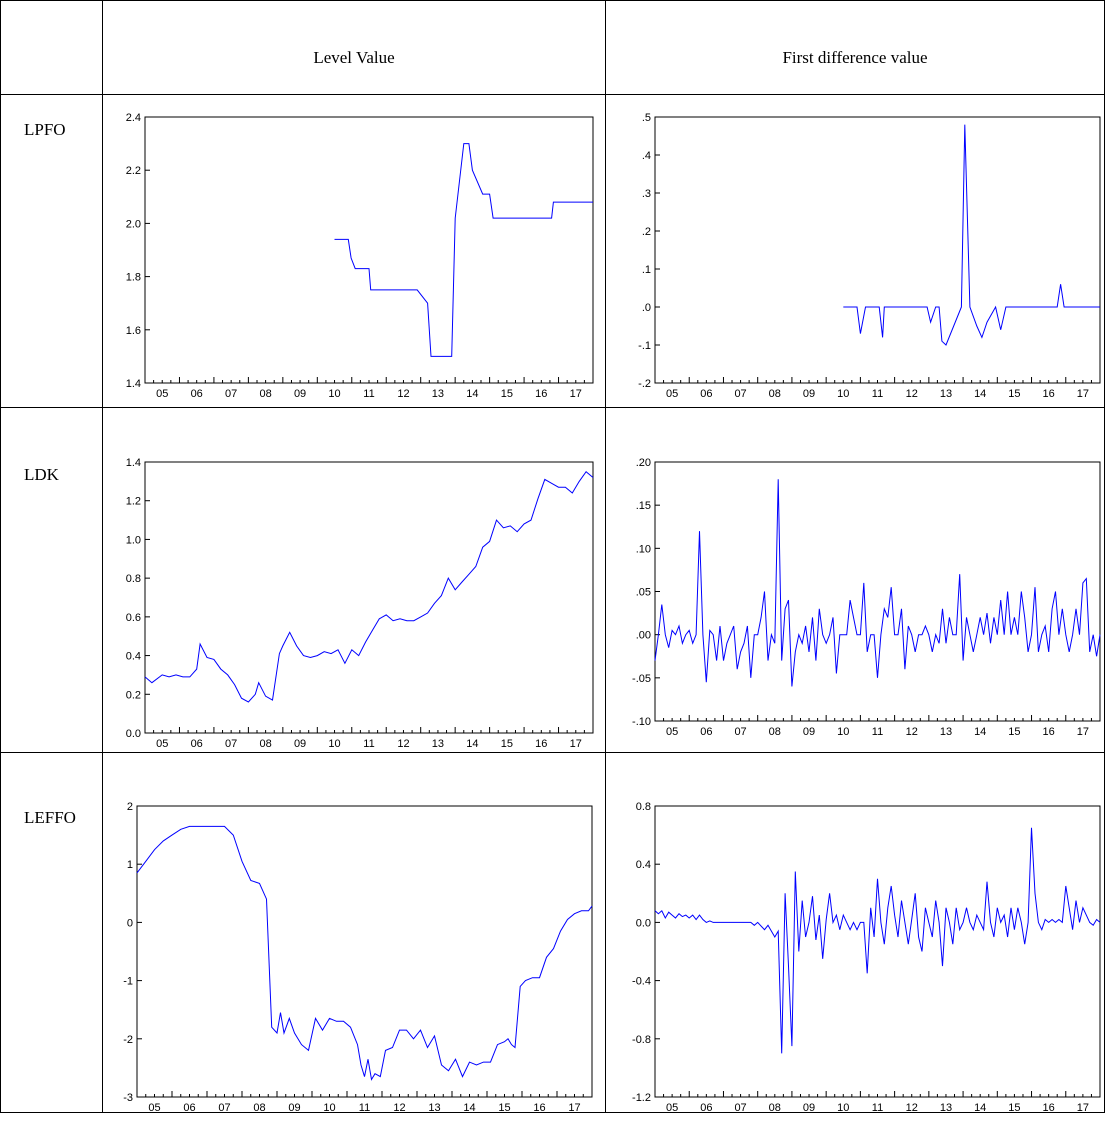  I want to click on y-tick-label: .1, so click(646, 270).